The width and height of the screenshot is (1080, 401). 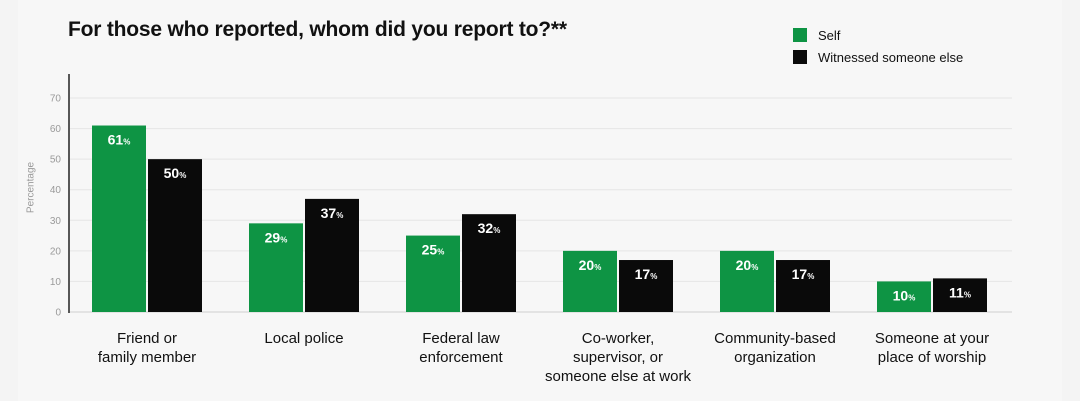 I want to click on data-label: 32%, so click(x=489, y=228).